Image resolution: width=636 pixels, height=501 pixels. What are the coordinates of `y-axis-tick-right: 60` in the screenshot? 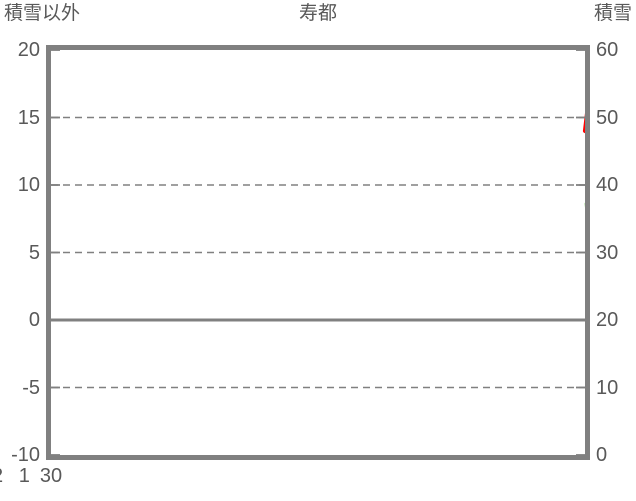 It's located at (607, 50).